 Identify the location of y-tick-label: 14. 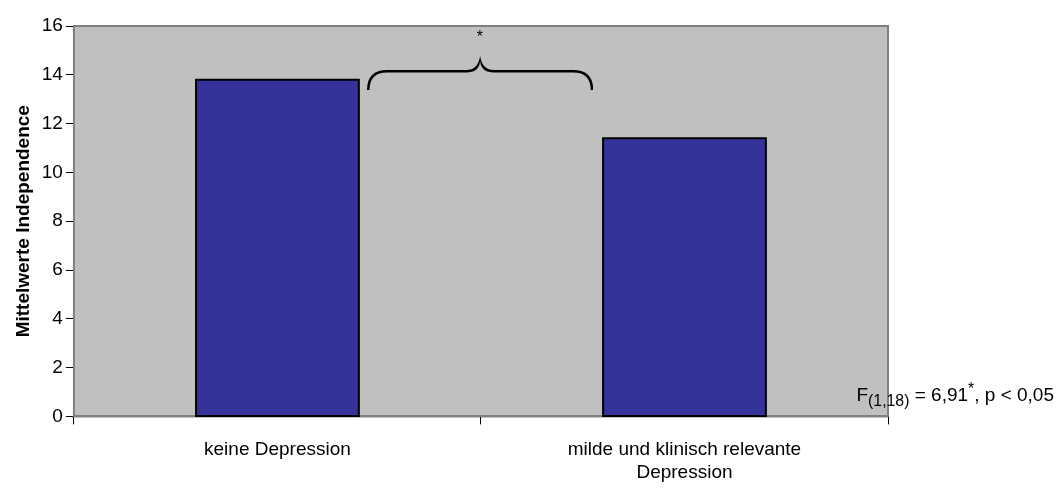
(52, 74).